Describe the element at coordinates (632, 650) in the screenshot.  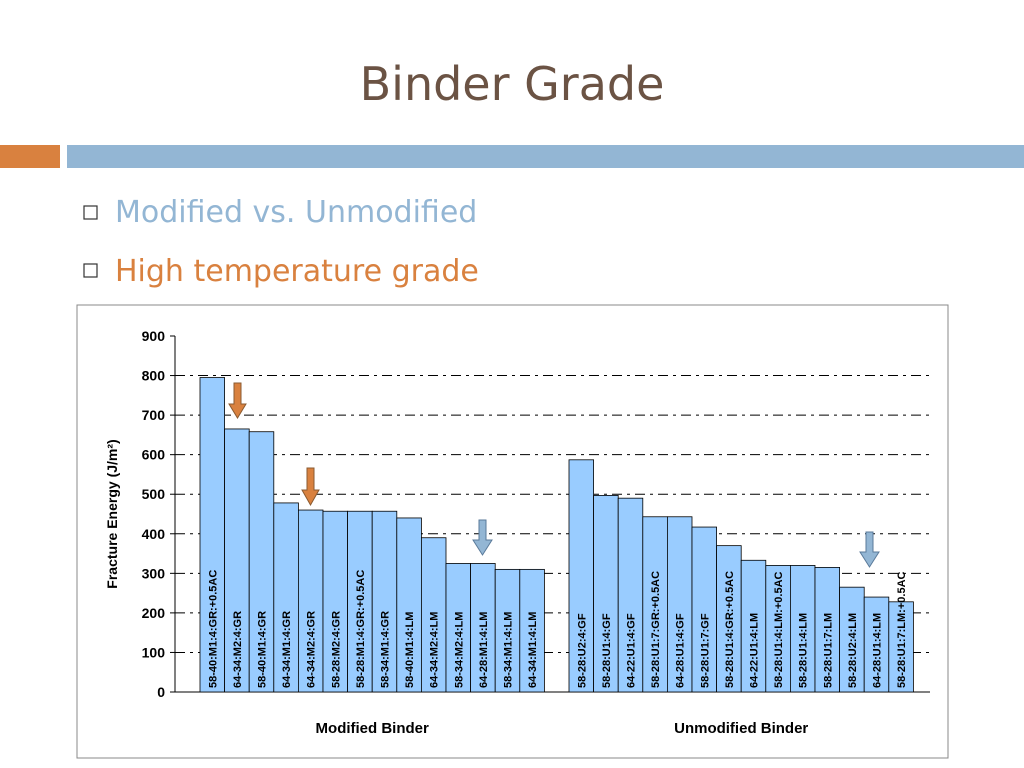
I see `x-tick-label: 64-22:U1:4:GF` at that location.